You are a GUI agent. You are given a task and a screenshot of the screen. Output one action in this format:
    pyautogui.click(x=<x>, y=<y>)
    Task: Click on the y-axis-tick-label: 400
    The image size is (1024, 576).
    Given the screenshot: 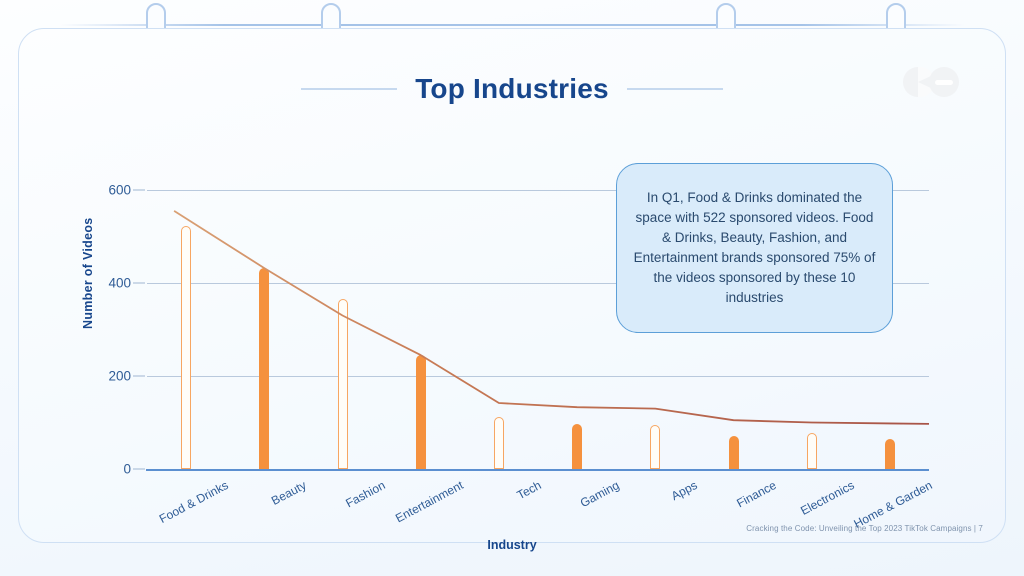 What is the action you would take?
    pyautogui.click(x=119, y=283)
    